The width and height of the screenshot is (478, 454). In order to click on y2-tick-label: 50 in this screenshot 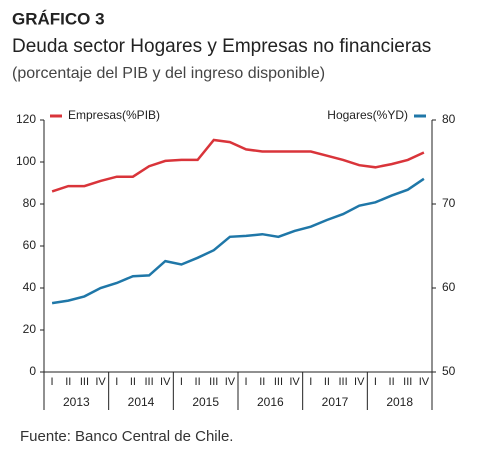, I will do `click(449, 371)`.